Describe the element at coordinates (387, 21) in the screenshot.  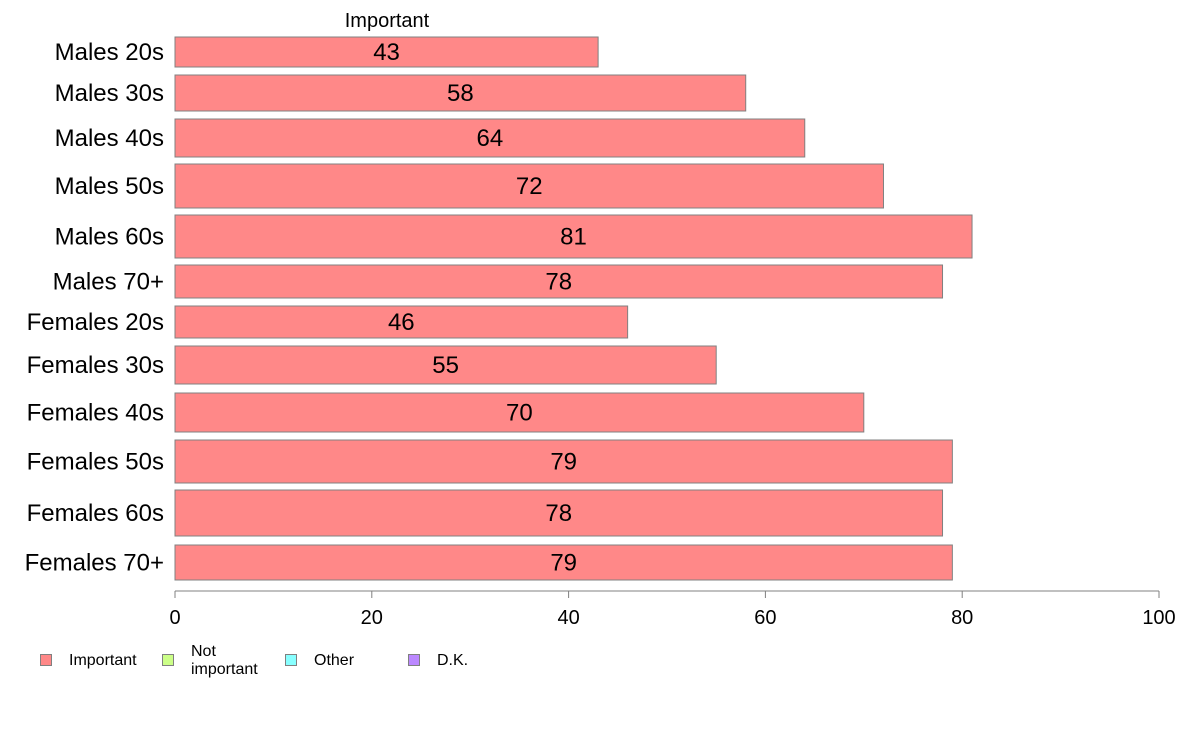
I see `series-header: Important` at that location.